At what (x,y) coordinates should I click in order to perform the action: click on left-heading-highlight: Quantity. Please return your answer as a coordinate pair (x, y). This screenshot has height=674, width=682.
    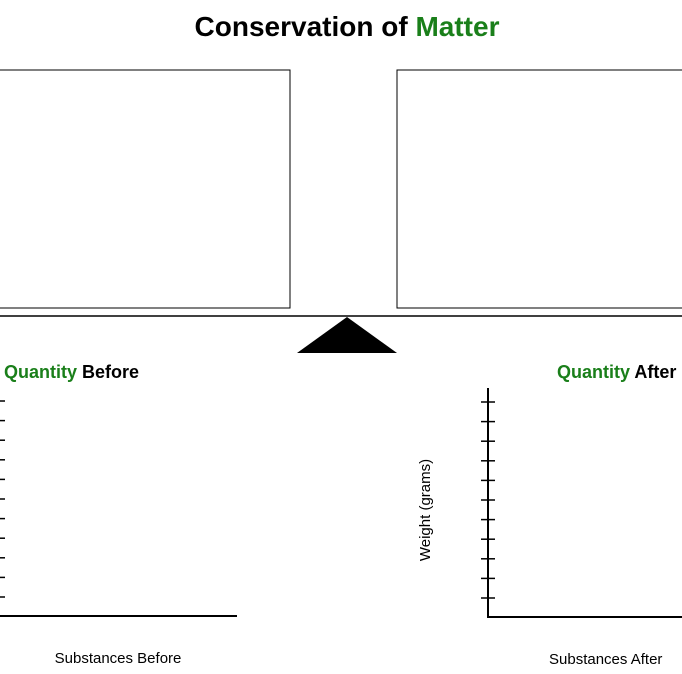
    Looking at the image, I should click on (40, 372).